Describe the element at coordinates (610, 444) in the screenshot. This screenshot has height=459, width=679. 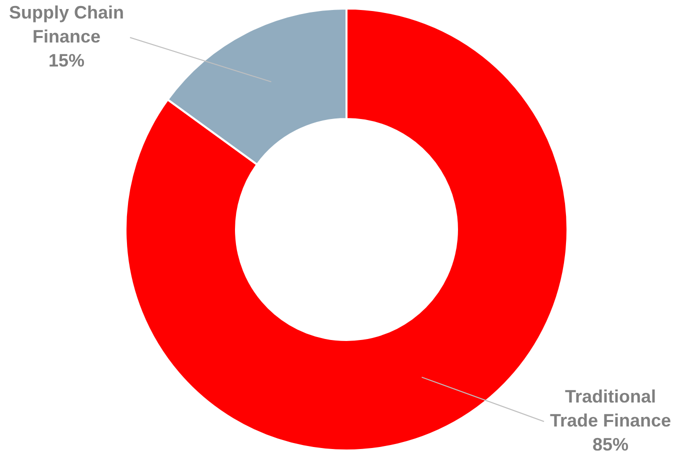
I see `data-label: 85%` at that location.